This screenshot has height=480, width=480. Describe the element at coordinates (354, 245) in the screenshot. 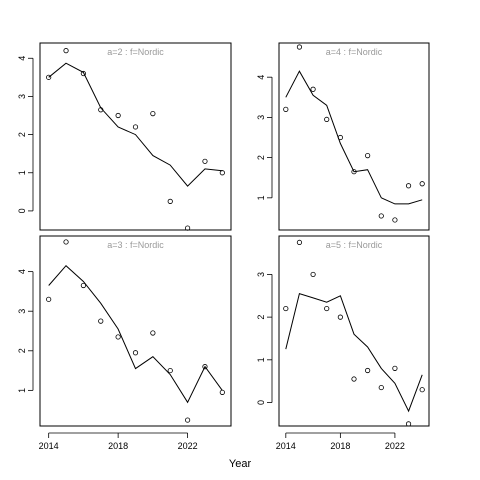

I see `panel-title: a=5 : f=Nordic` at that location.